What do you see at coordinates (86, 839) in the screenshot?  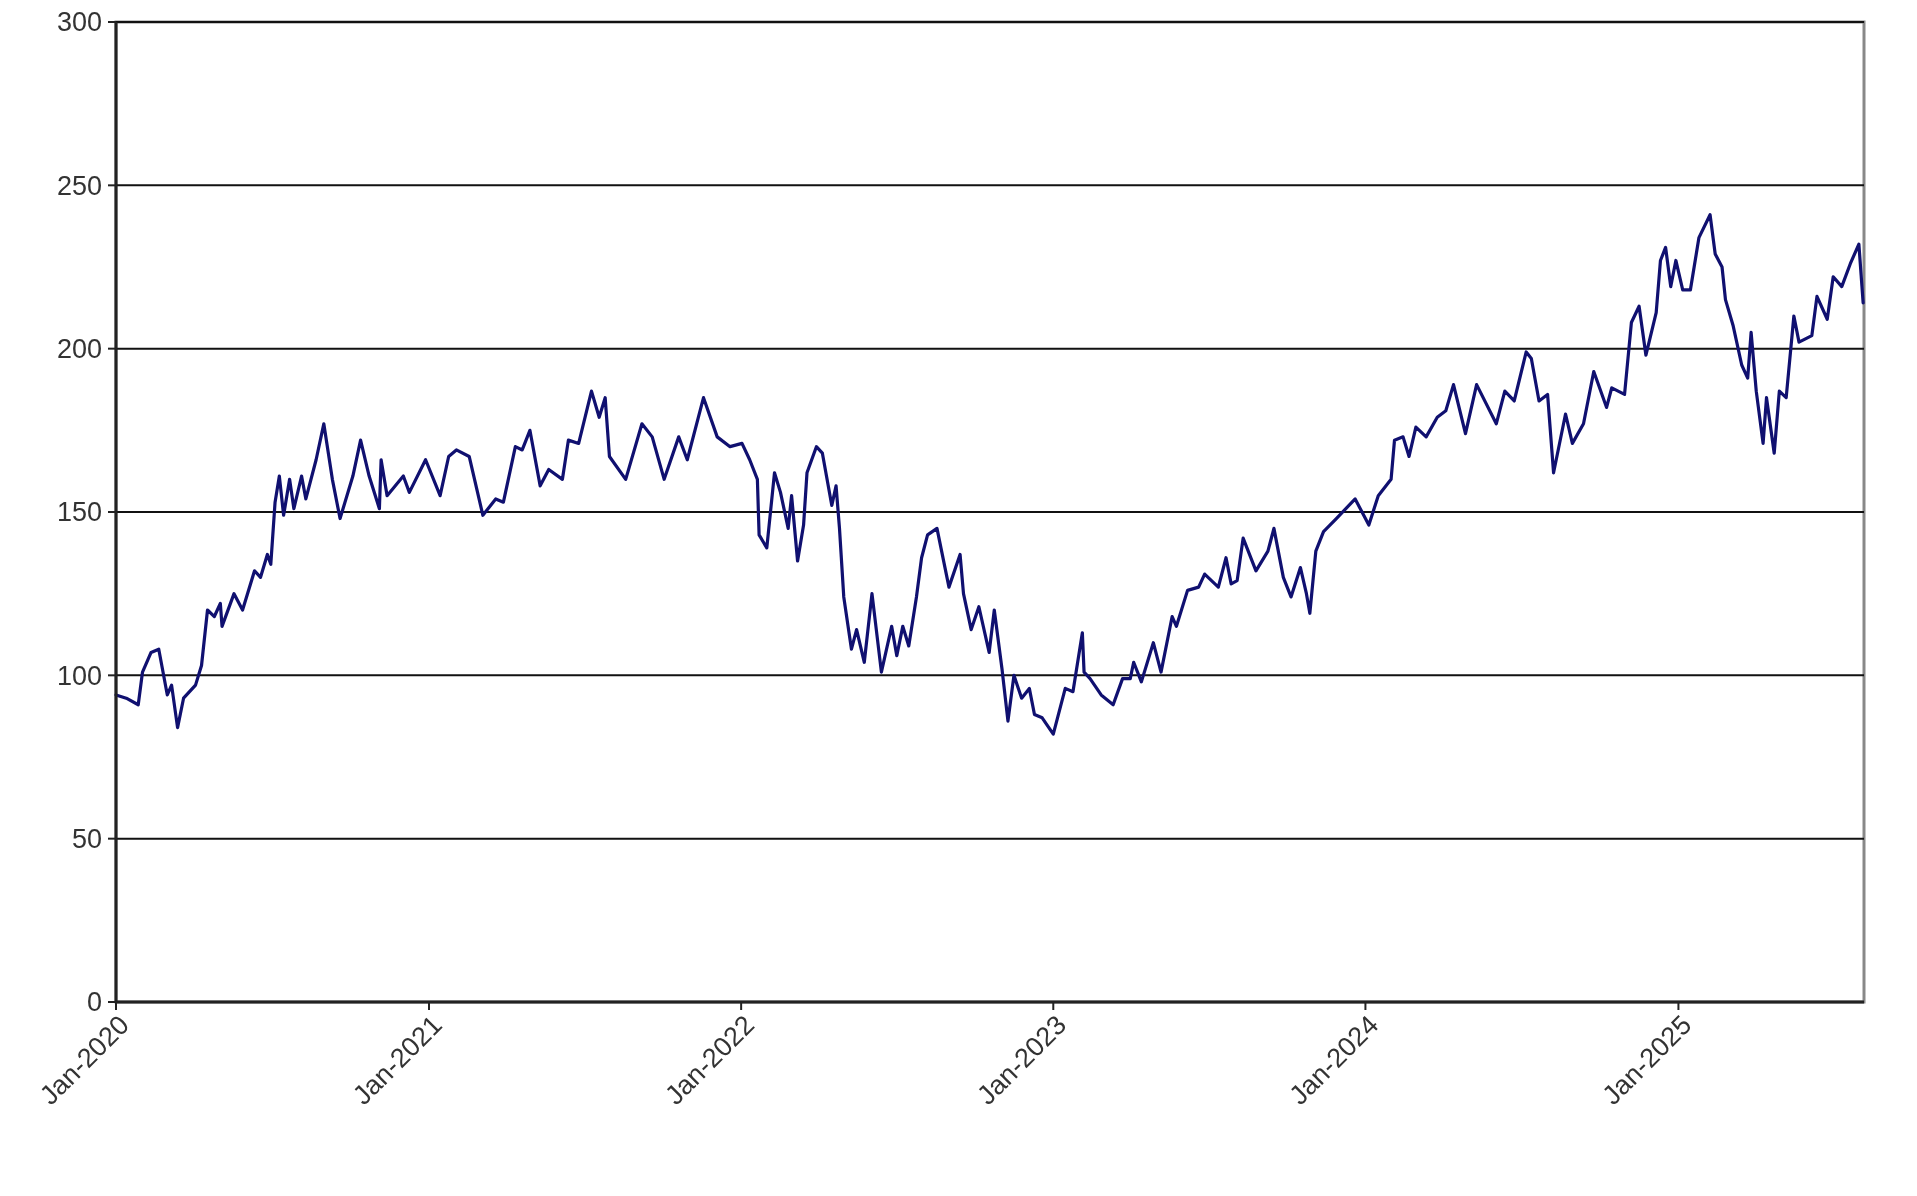 I see `y-tick-label: 50` at bounding box center [86, 839].